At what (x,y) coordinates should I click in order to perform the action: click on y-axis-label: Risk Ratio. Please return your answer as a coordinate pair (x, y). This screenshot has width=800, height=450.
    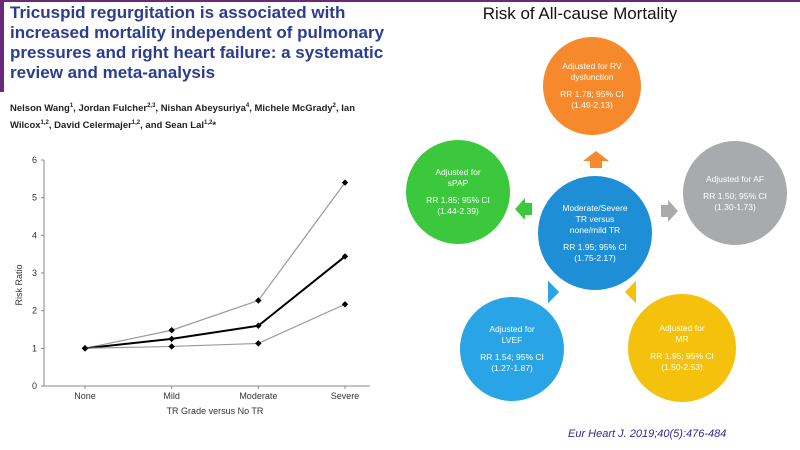
    Looking at the image, I should click on (19, 284).